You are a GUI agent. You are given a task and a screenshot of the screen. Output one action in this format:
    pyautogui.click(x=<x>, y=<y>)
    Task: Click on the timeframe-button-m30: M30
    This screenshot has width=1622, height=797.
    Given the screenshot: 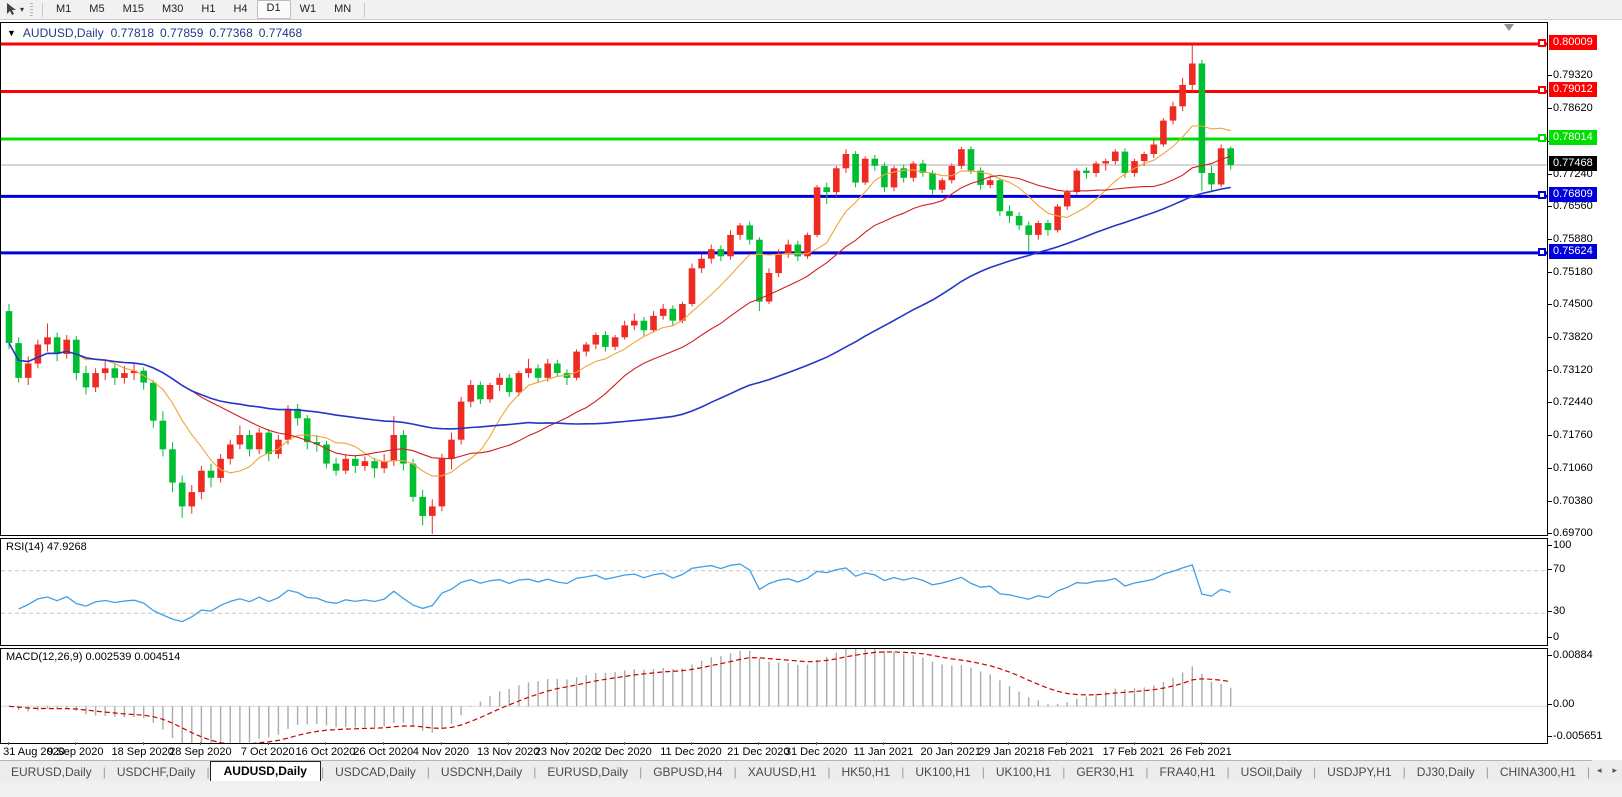 What is the action you would take?
    pyautogui.click(x=172, y=9)
    